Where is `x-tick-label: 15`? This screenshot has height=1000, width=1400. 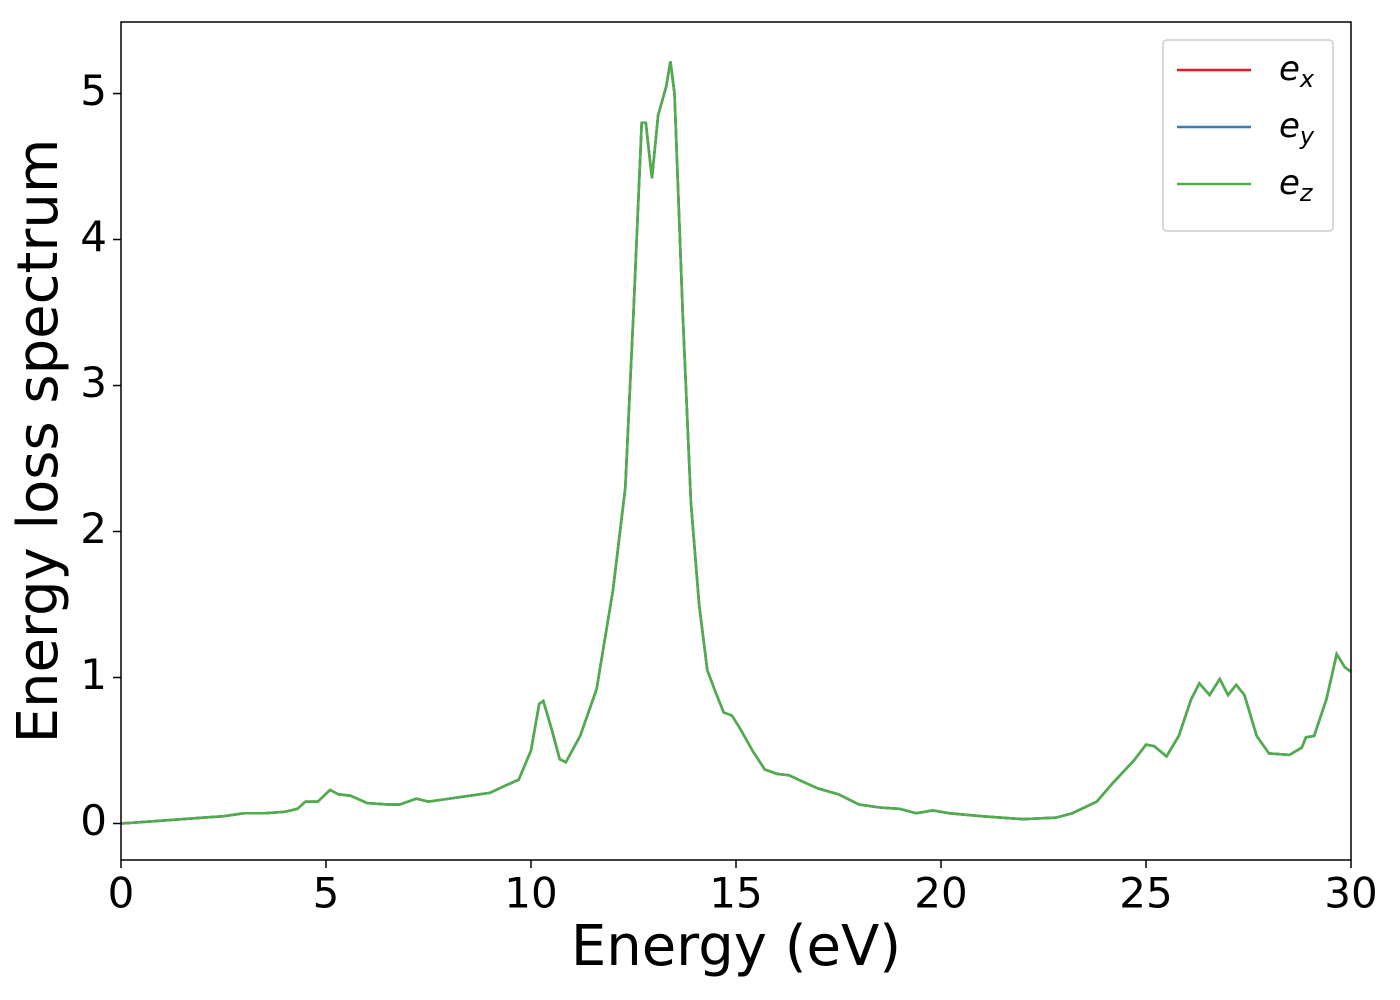 x-tick-label: 15 is located at coordinates (735, 893).